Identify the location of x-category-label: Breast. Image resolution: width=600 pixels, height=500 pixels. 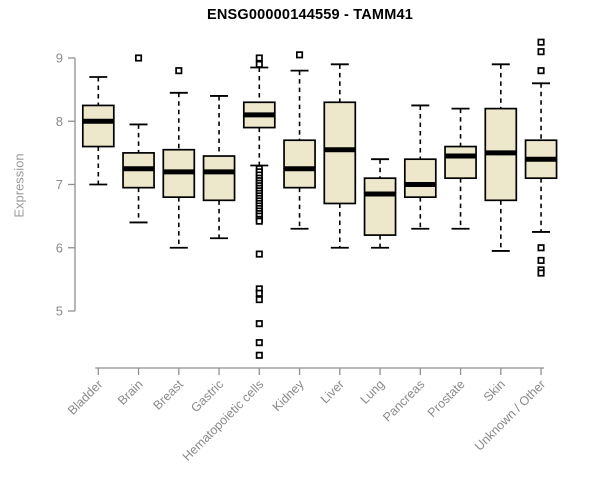
(168, 395).